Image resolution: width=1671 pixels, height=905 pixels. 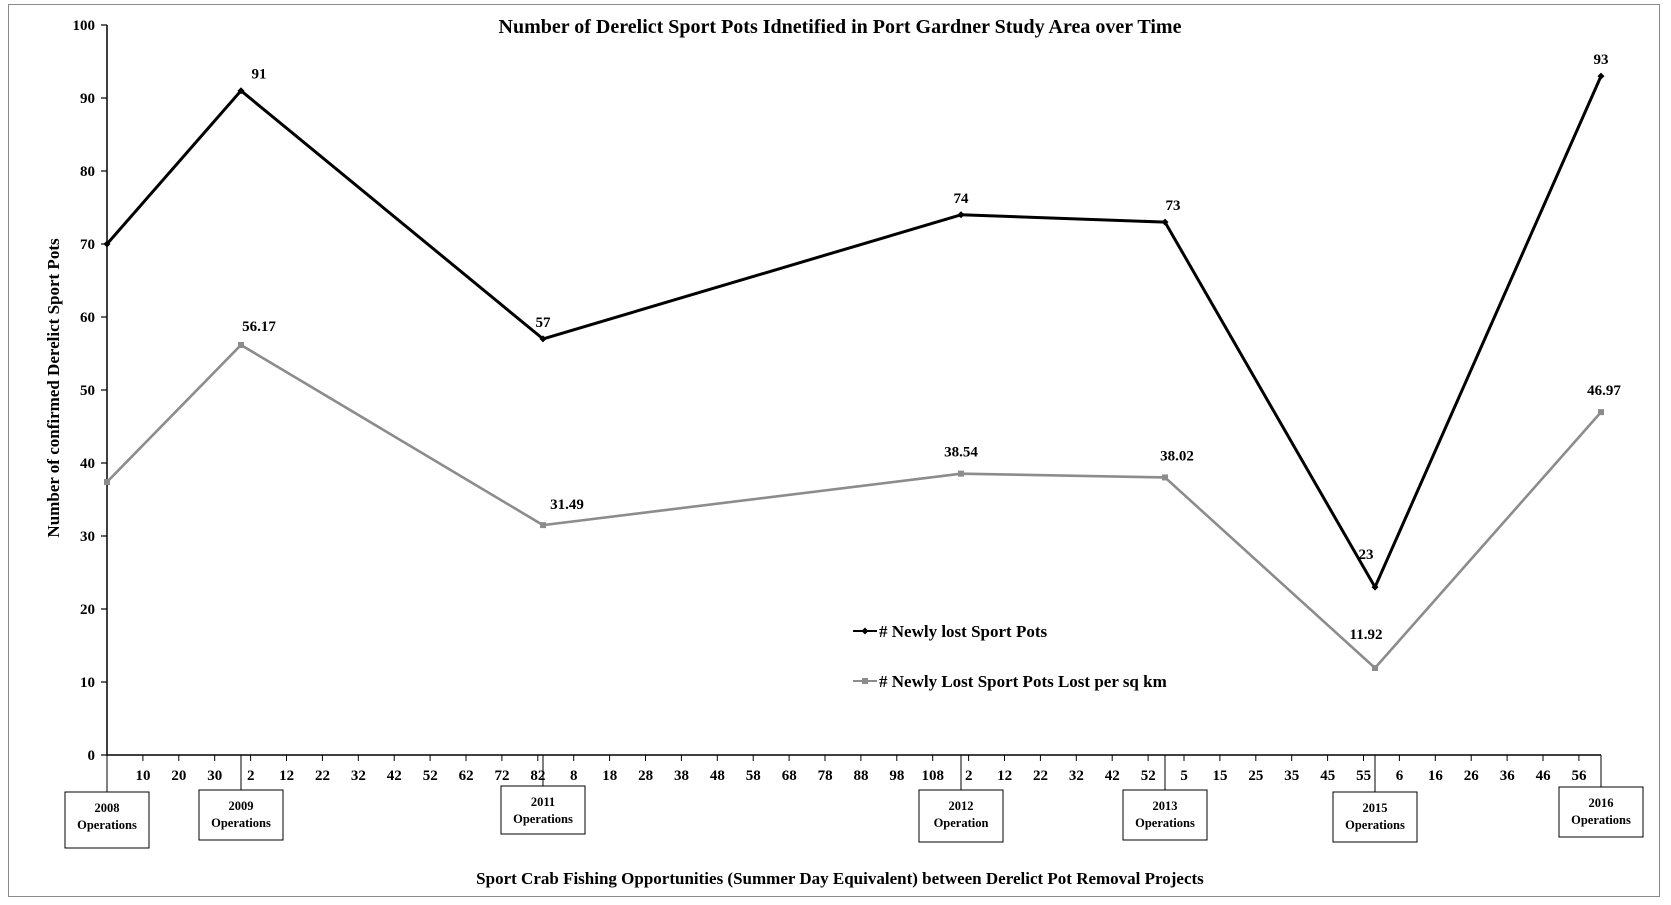 I want to click on operation-box: 2016 Operations, so click(x=1601, y=812).